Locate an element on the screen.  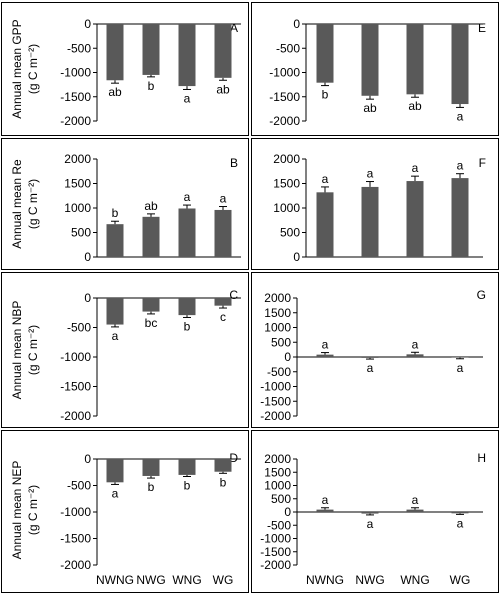
y-tick-label-f-3: 1500 is located at coordinates (286, 184).